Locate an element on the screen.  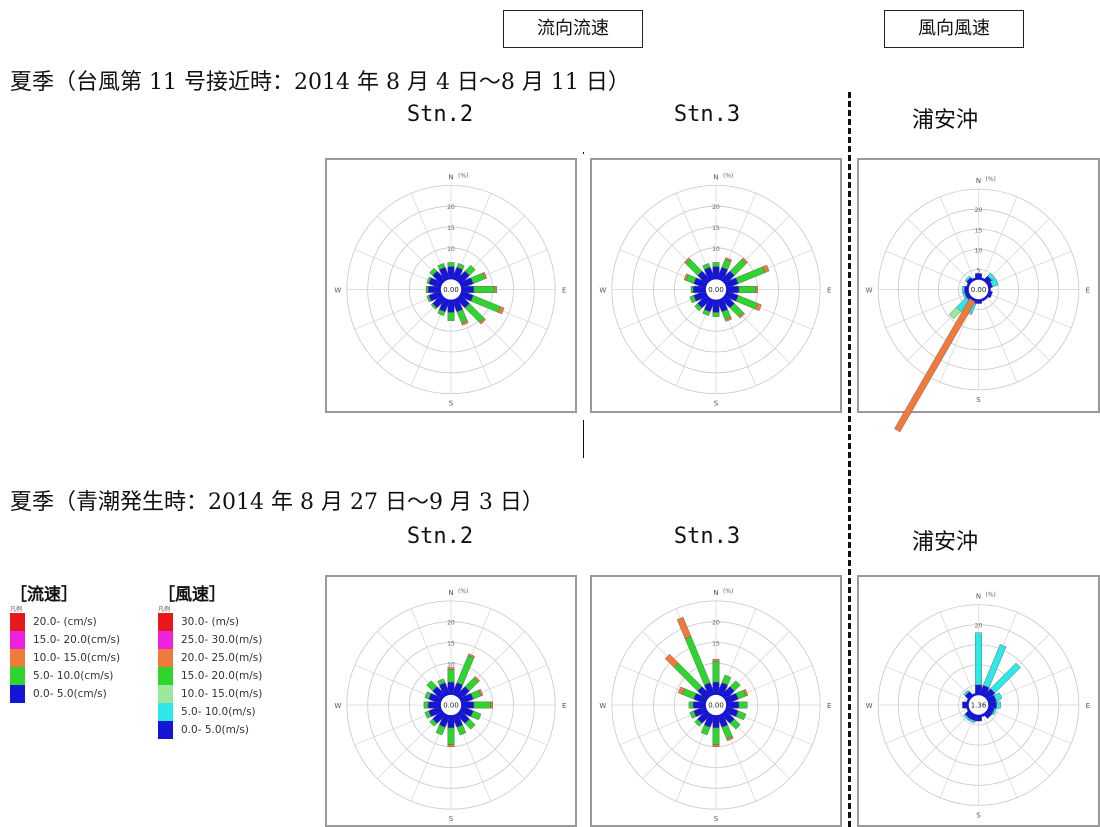
legend-item: 15.0- 20.0(cm/s) is located at coordinates (65, 640).